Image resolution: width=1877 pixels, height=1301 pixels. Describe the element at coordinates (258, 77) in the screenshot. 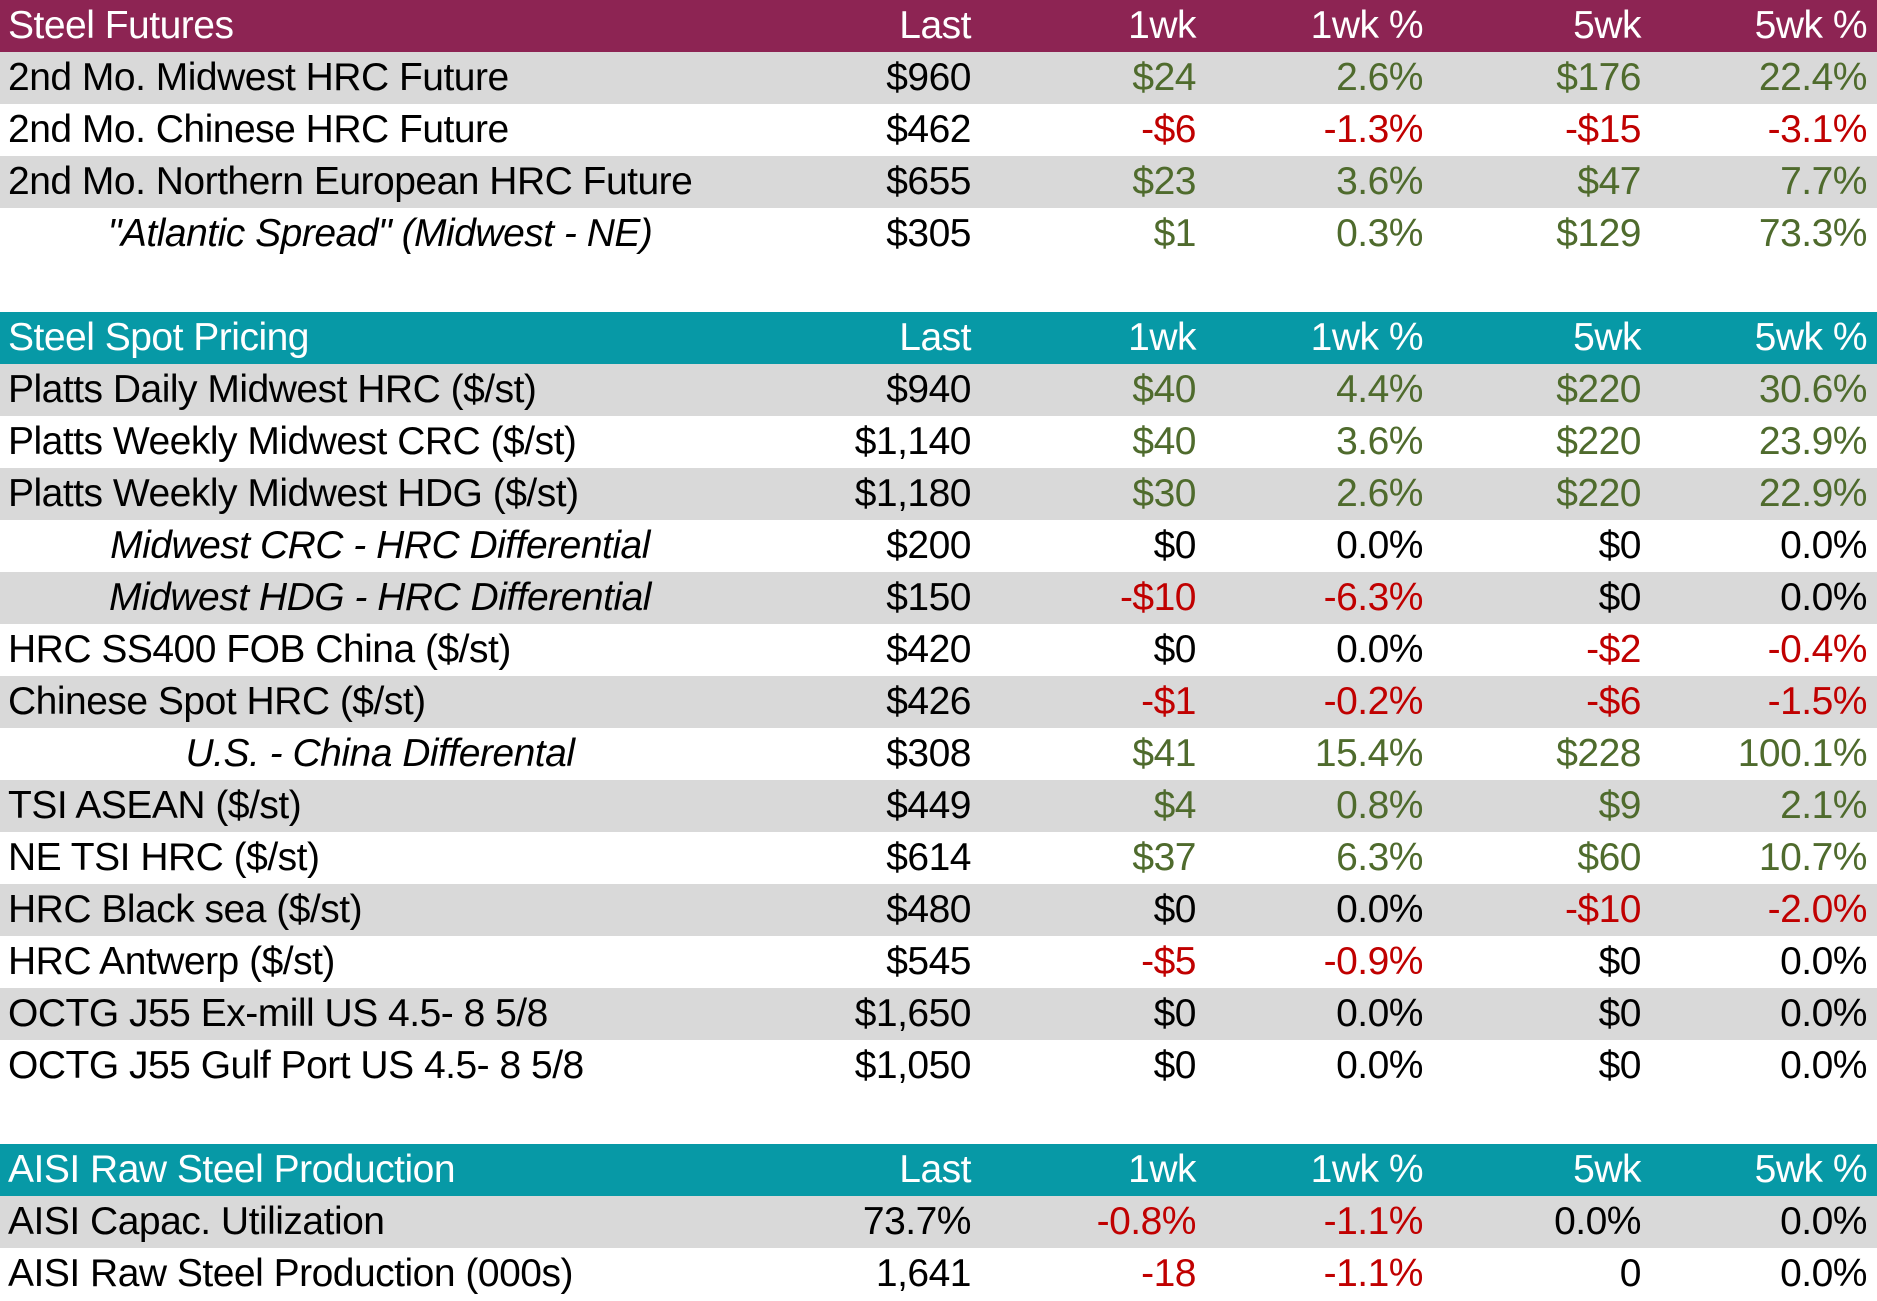

I see `row-label: 2nd Mo. Midwest HRC Future` at that location.